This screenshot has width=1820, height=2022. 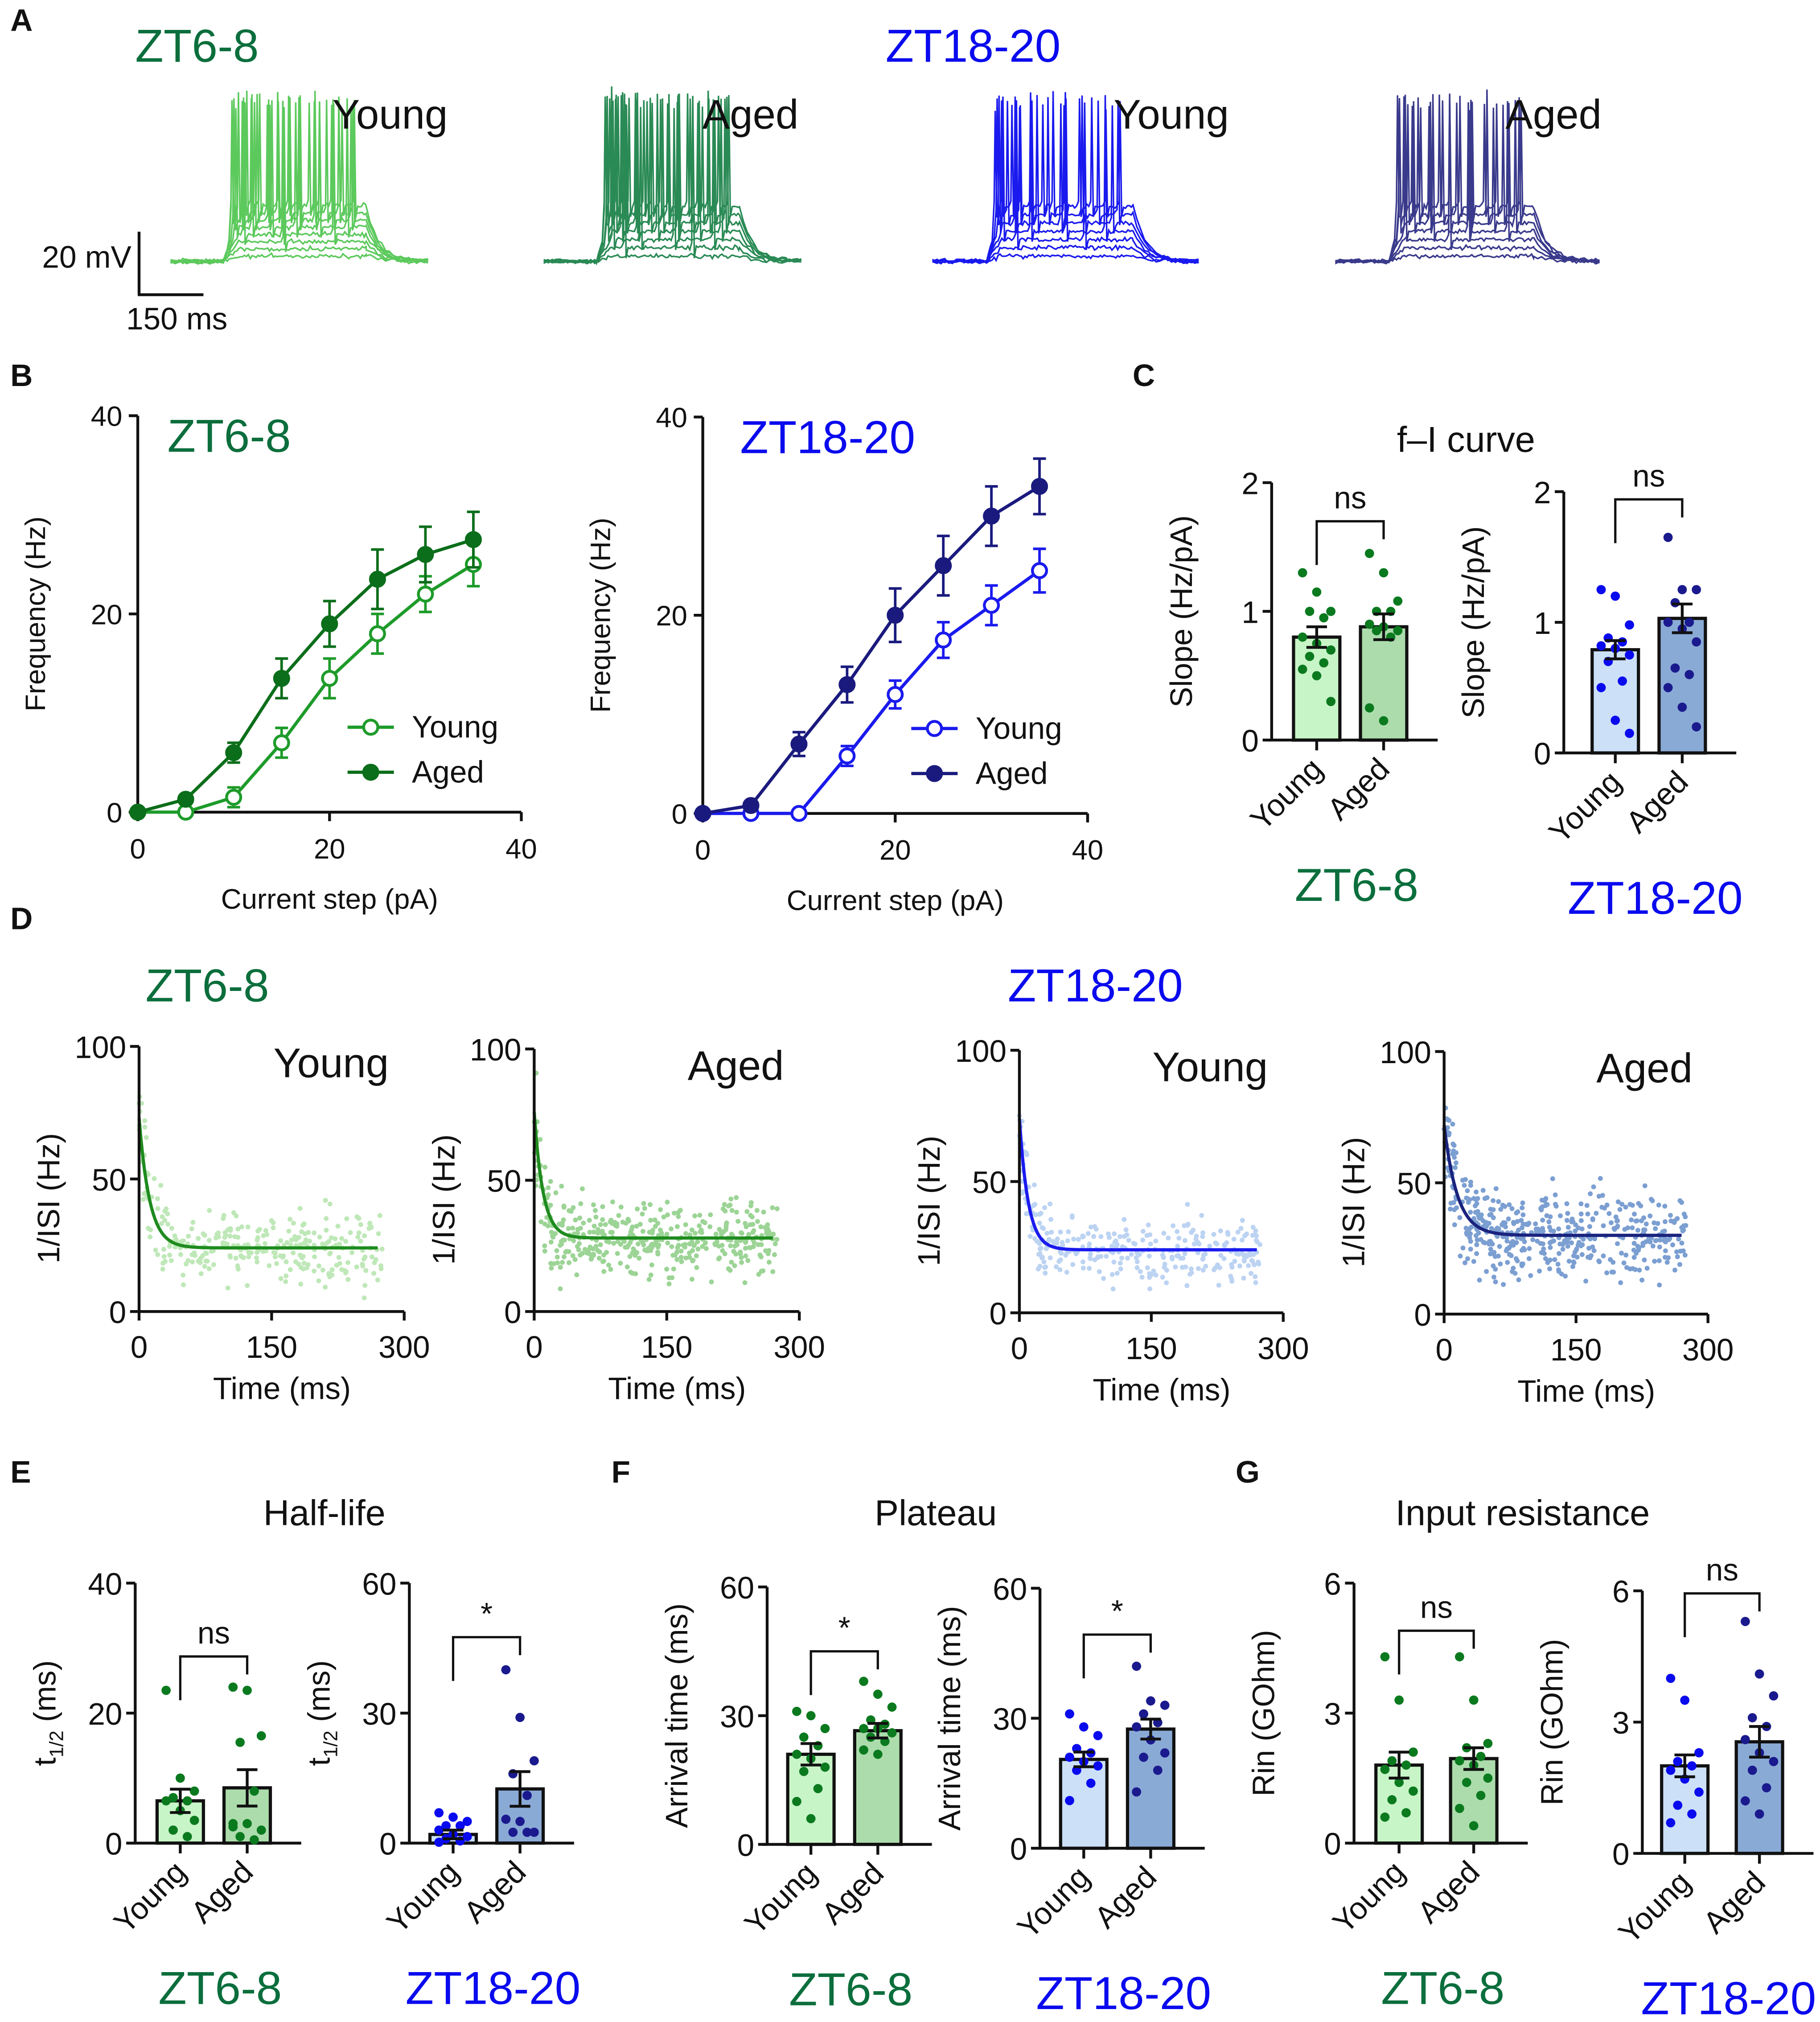 What do you see at coordinates (521, 849) in the screenshot?
I see `x-tick-label: 40` at bounding box center [521, 849].